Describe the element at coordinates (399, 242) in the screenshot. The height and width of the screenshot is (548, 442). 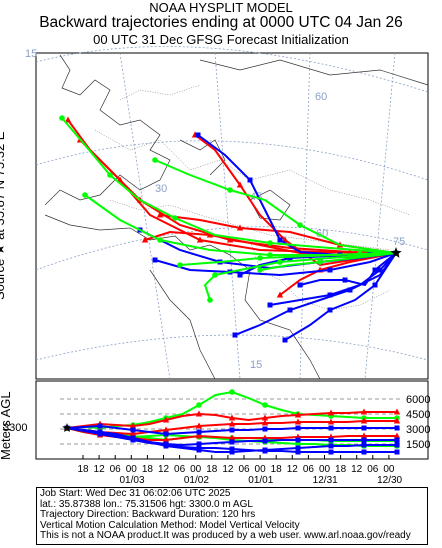
I see `grid-label: 75` at that location.